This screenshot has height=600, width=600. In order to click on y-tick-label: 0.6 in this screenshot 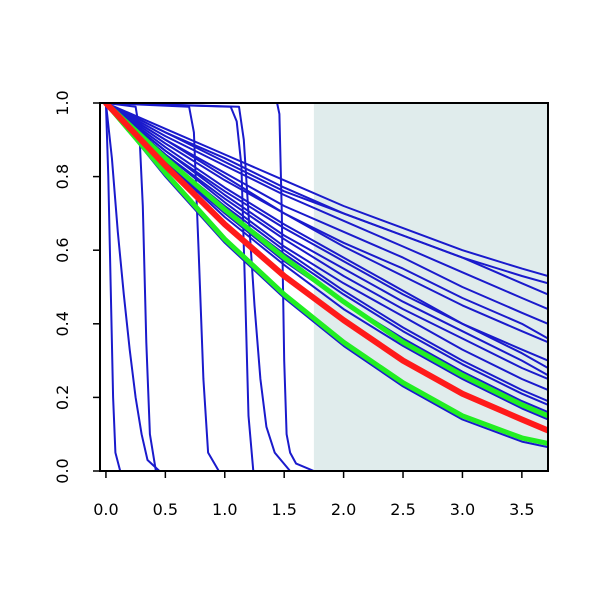, I will do `click(62, 249)`.